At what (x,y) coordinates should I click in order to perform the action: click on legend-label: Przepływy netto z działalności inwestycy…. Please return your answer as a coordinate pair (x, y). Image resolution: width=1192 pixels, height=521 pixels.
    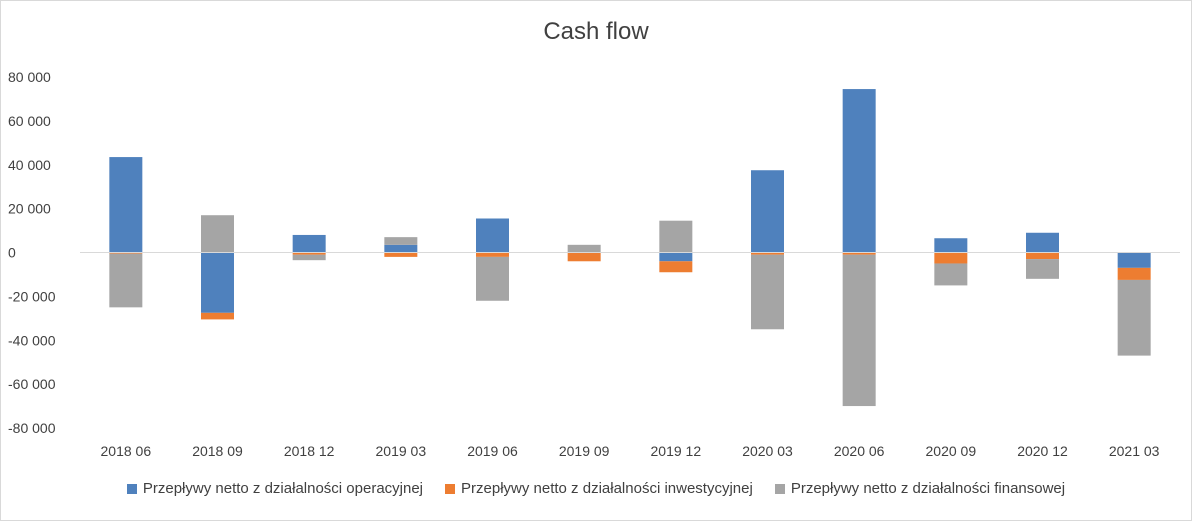
    Looking at the image, I should click on (607, 488).